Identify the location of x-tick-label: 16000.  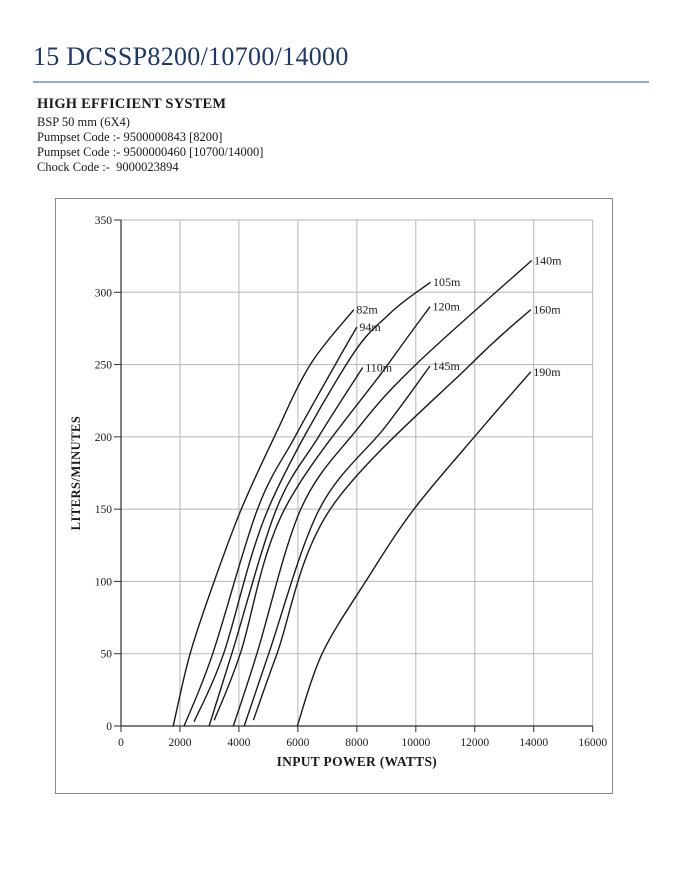
(592, 743).